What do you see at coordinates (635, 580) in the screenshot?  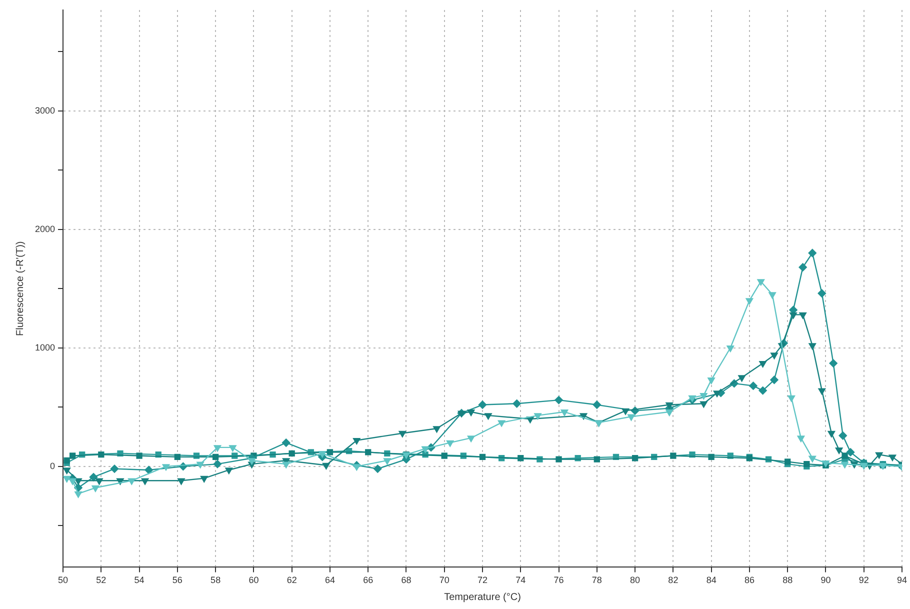 I see `x-tick-label: 80` at bounding box center [635, 580].